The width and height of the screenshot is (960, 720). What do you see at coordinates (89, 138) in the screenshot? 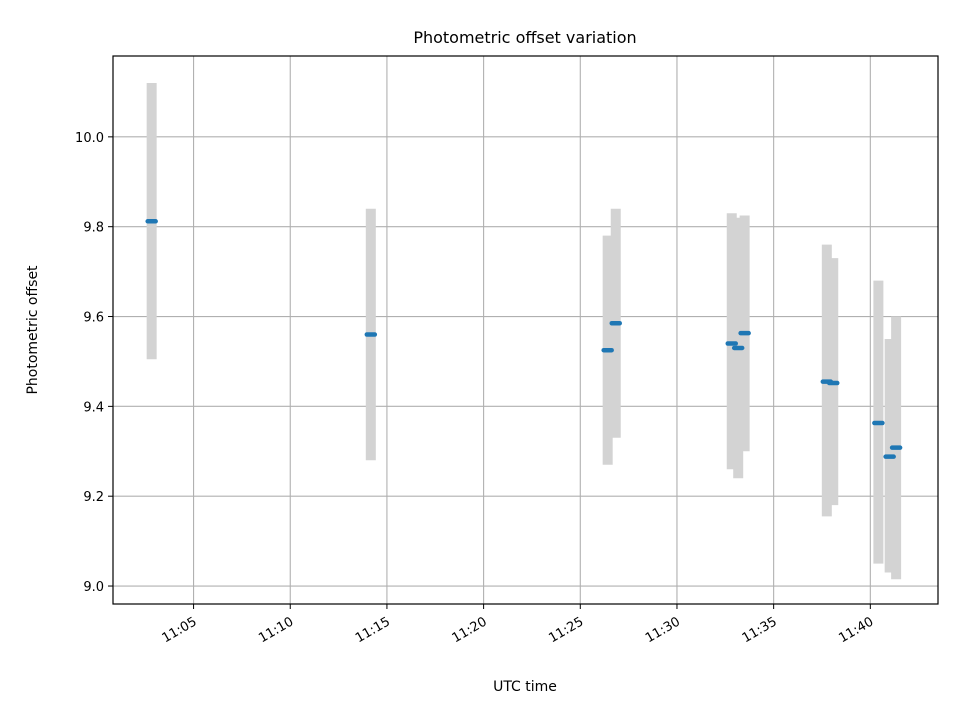
I see `y-tick-label: 10.0` at bounding box center [89, 138].